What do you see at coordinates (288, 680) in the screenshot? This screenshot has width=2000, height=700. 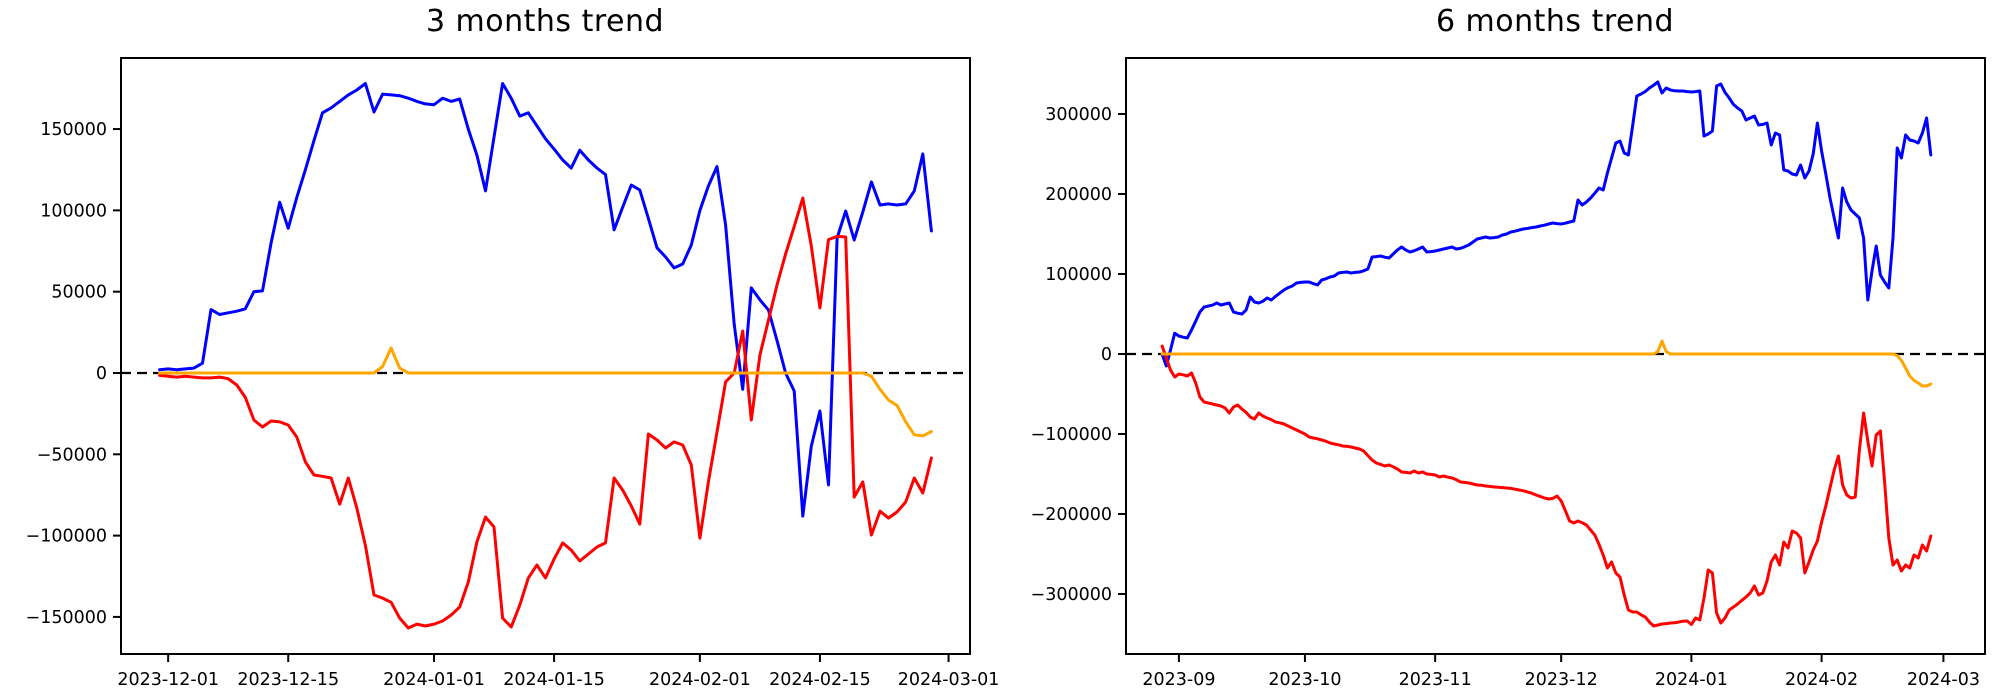 I see `x-tick-label: 2023-12-15` at bounding box center [288, 680].